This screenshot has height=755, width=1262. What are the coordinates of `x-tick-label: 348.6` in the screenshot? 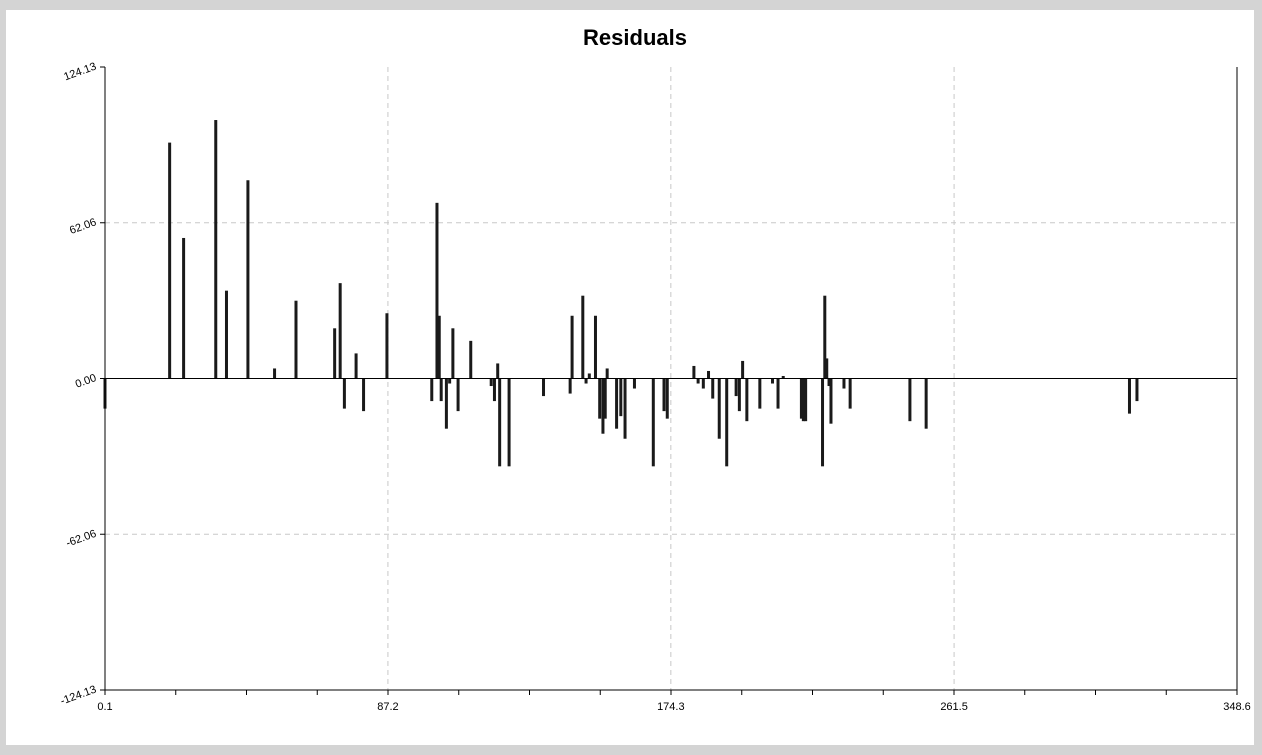 It's located at (1237, 707).